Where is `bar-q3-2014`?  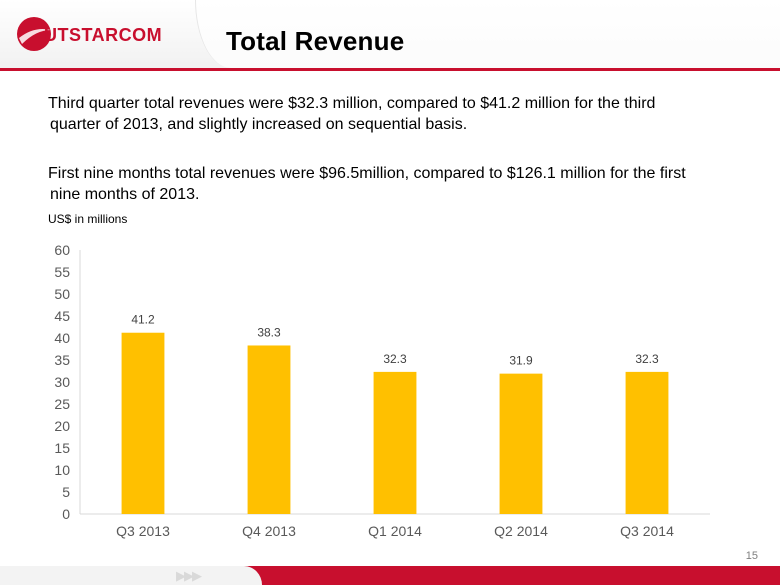 bar-q3-2014 is located at coordinates (647, 442).